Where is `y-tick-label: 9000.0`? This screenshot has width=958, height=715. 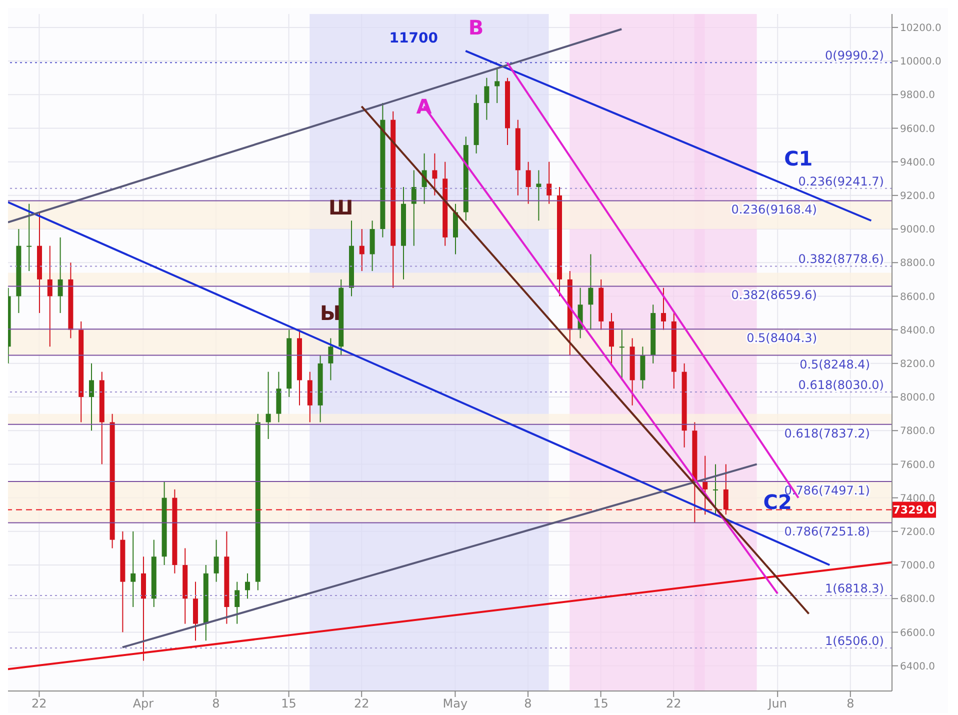 y-tick-label: 9000.0 is located at coordinates (917, 230).